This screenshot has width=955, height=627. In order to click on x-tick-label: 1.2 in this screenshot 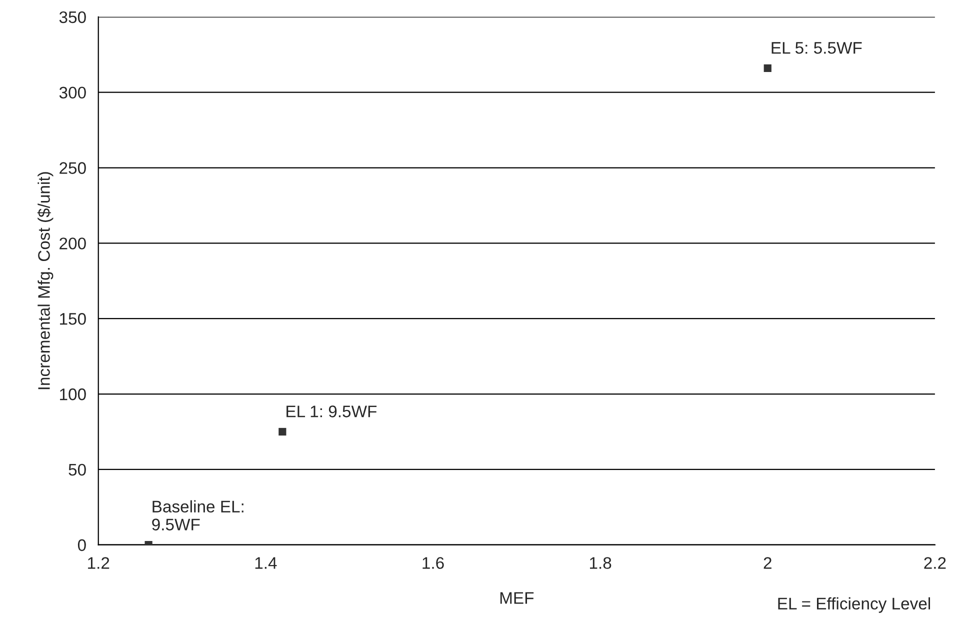, I will do `click(99, 563)`.